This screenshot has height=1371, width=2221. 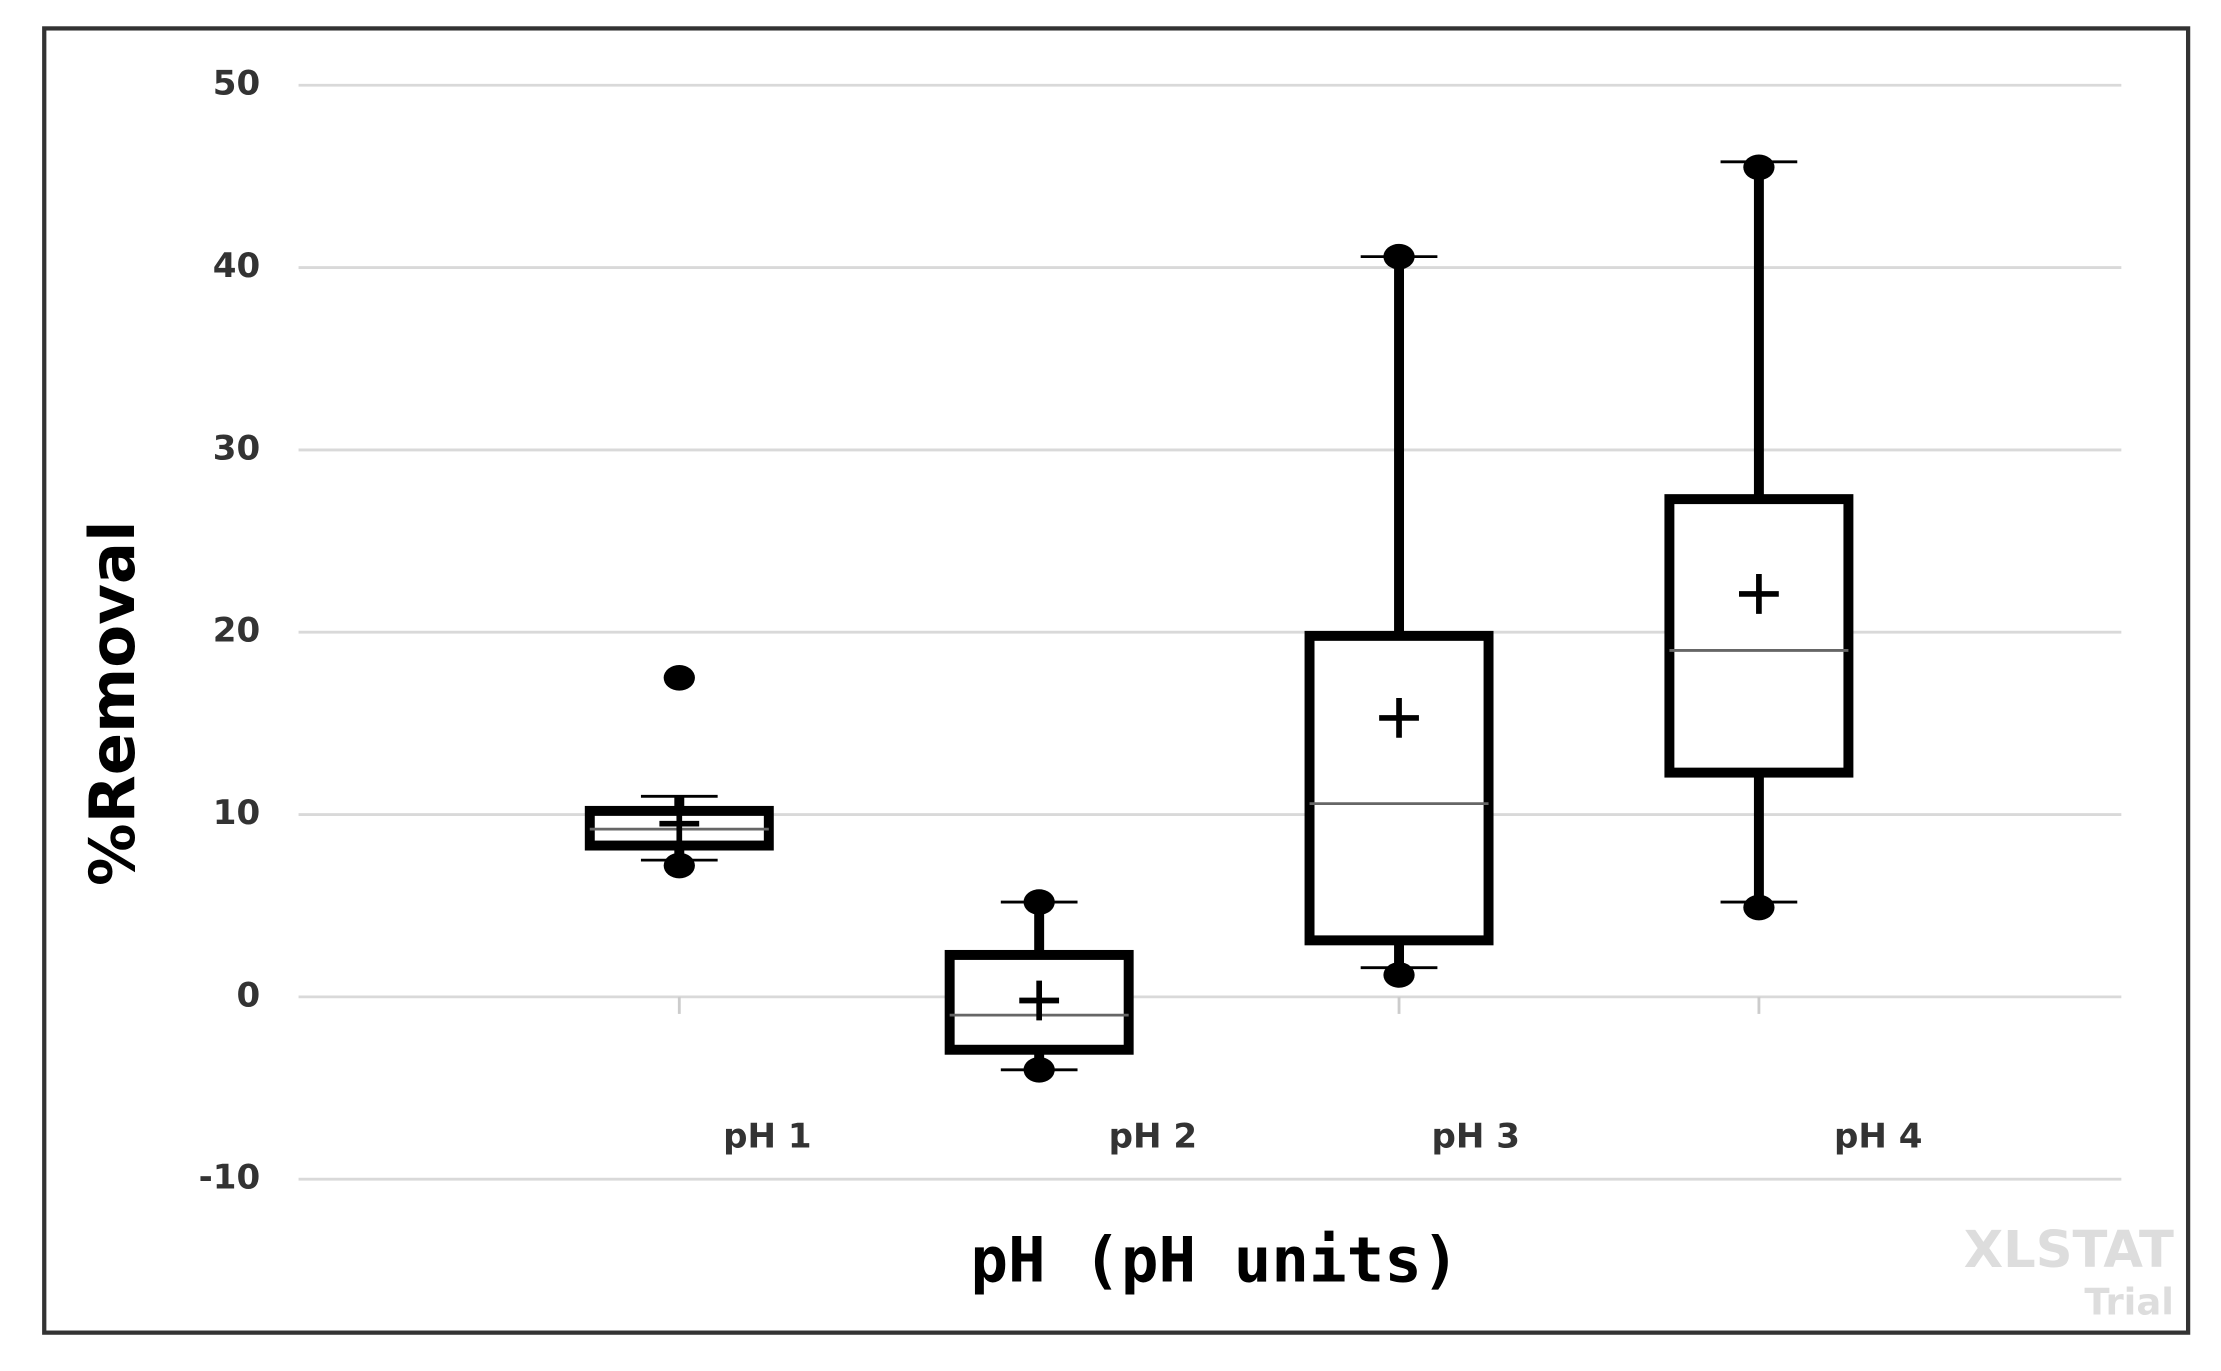 What do you see at coordinates (248, 995) in the screenshot?
I see `y-tick-label: 0` at bounding box center [248, 995].